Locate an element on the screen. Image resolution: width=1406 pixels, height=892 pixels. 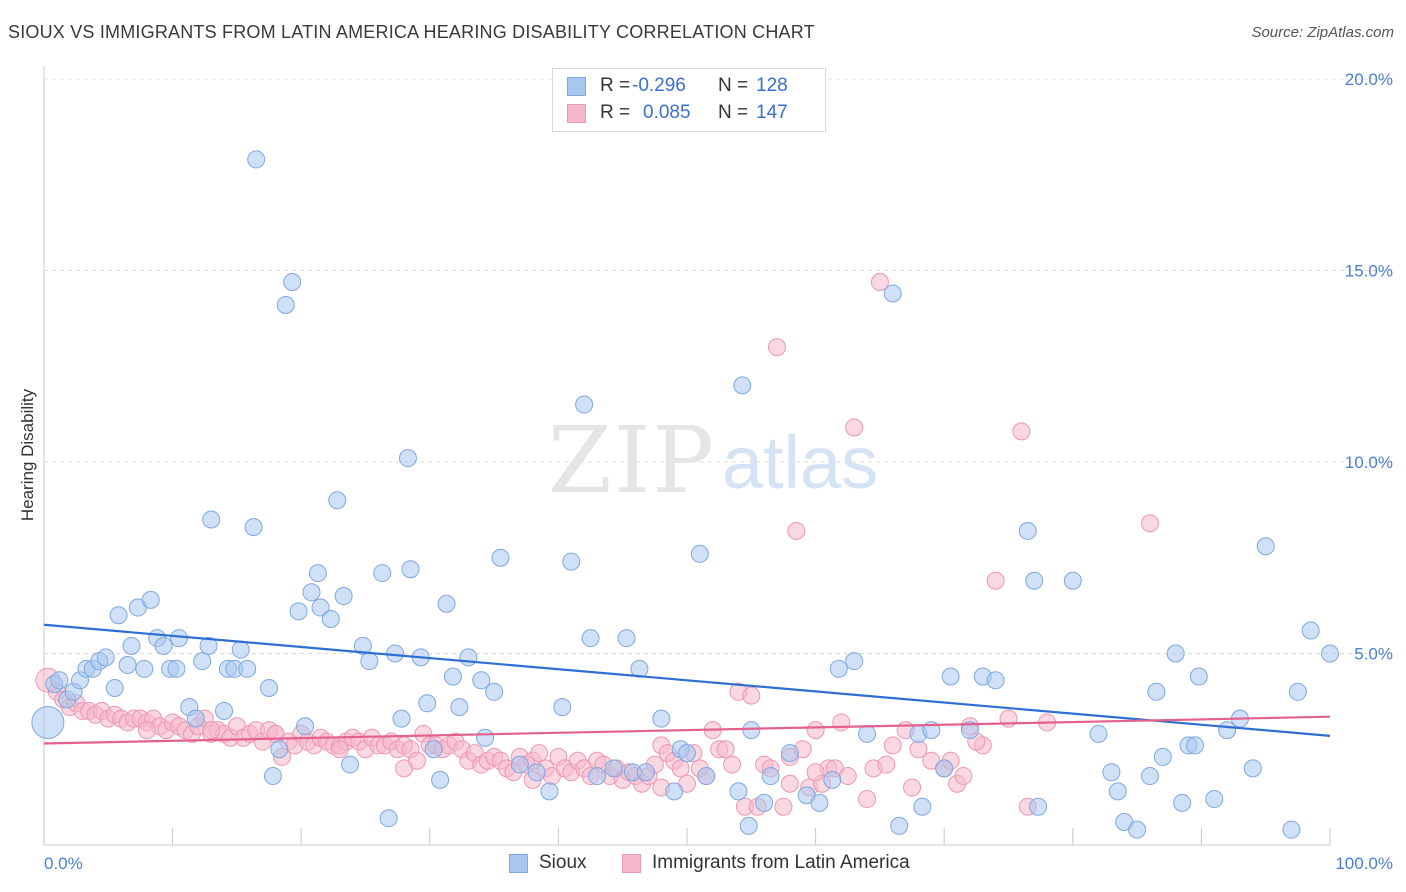
y-tick-label: 5.0% is located at coordinates (1373, 654).